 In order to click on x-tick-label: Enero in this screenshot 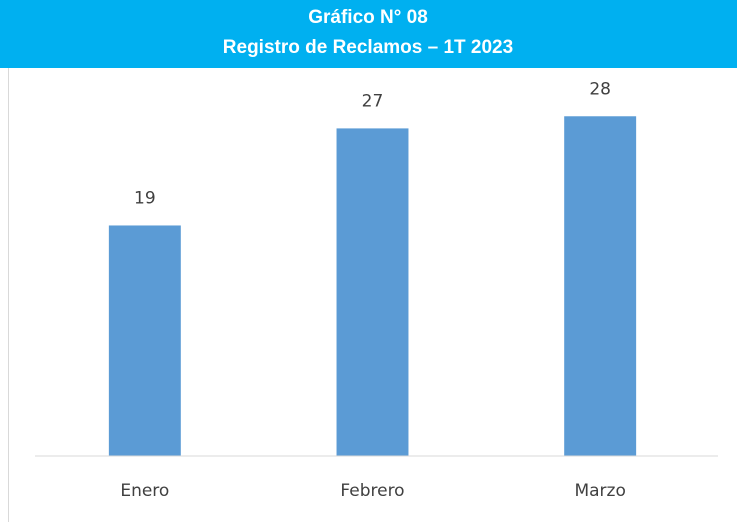, I will do `click(144, 491)`.